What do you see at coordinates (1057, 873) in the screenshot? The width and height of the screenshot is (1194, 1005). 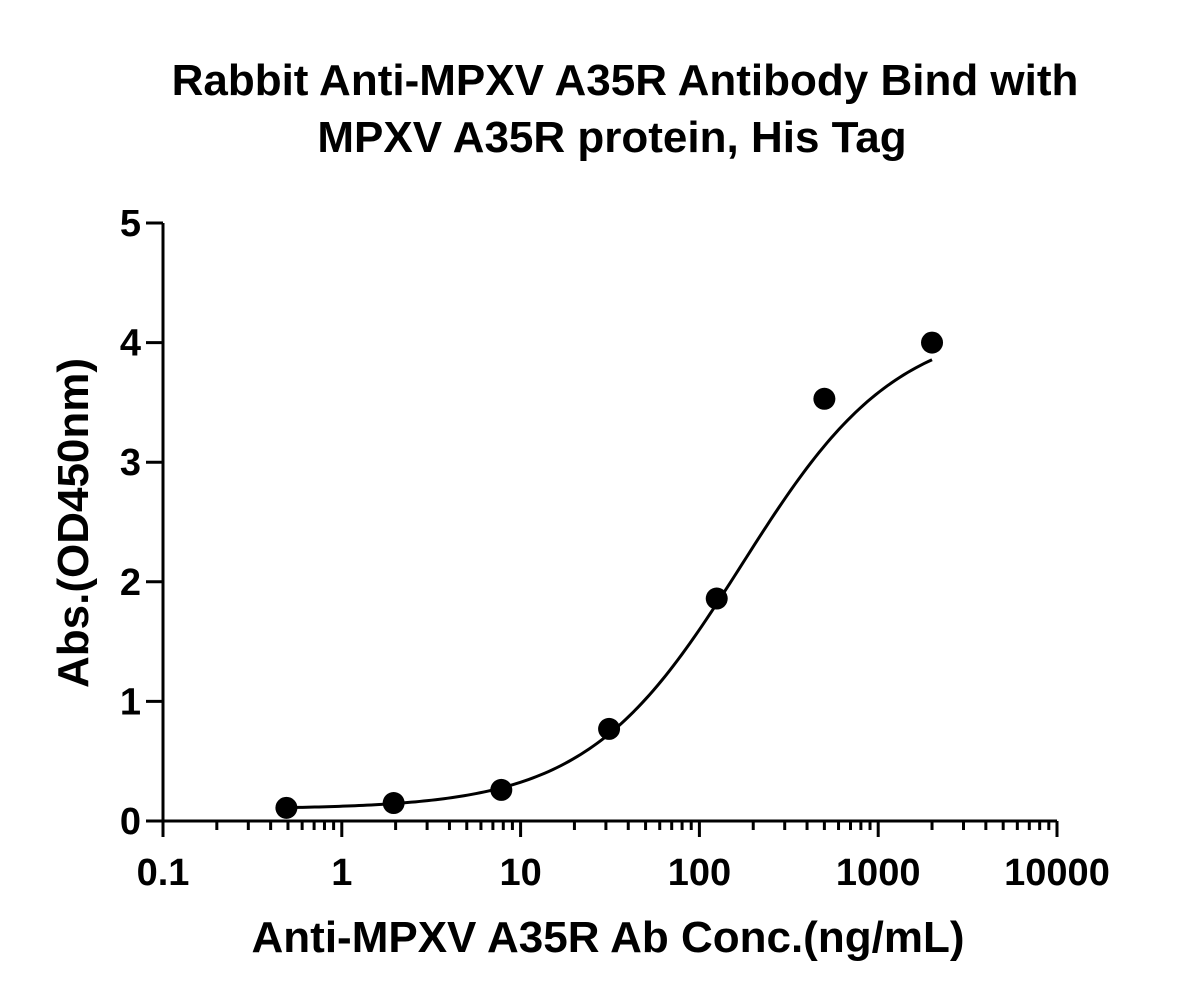 I see `x-tick-label: 10000` at bounding box center [1057, 873].